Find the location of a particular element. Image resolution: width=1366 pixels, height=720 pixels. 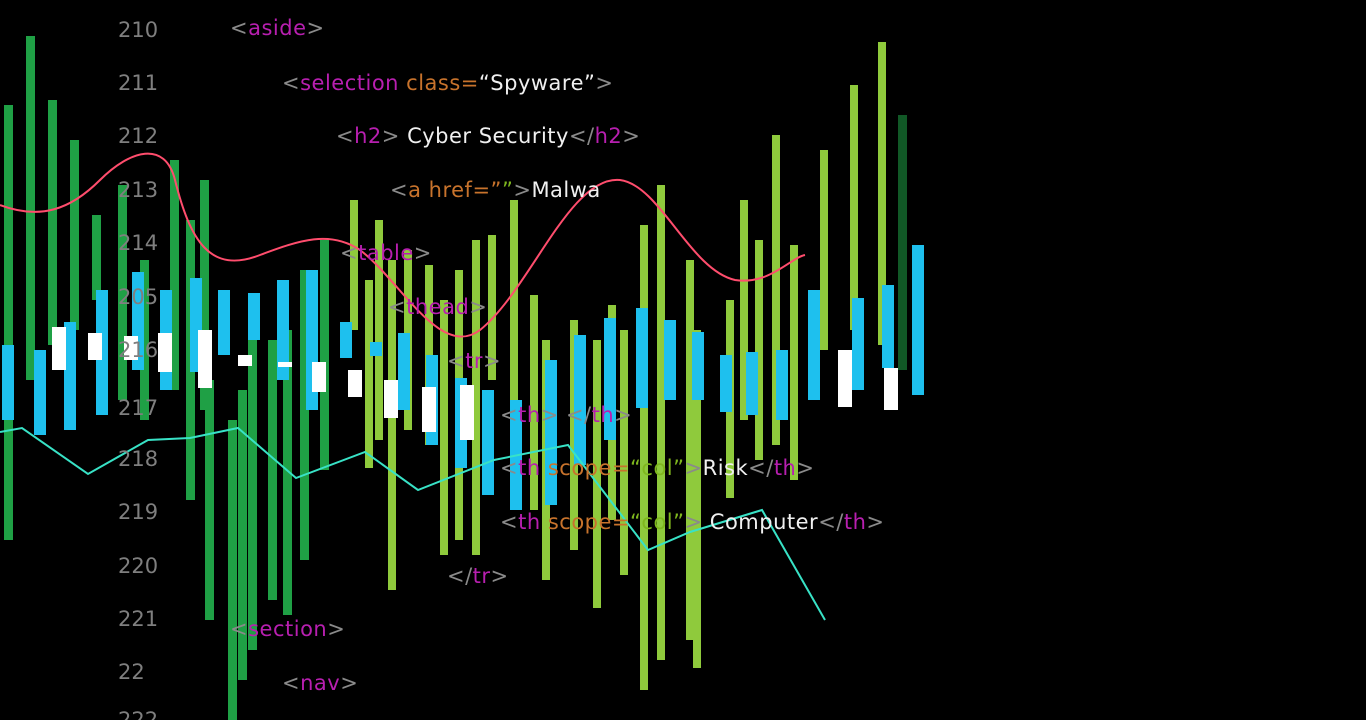

code-line-th-risk: <th scope=“col”>Risk</th> is located at coordinates (657, 468).